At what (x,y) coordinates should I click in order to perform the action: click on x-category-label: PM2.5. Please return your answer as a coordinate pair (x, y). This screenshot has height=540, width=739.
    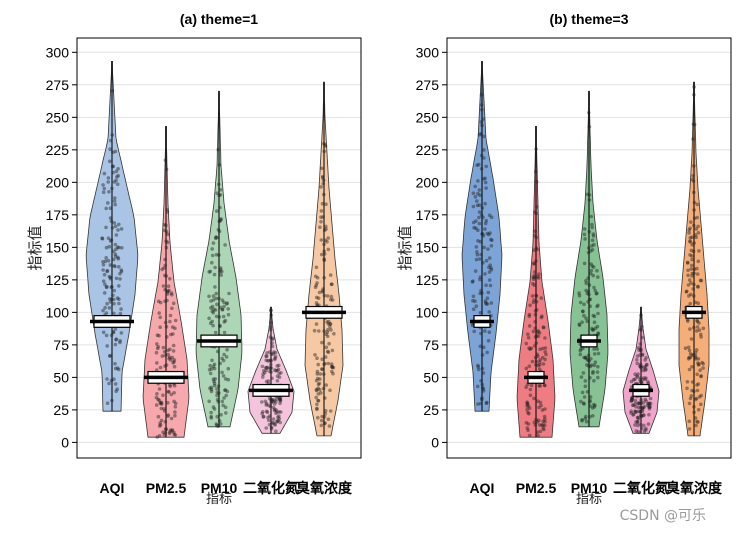
    Looking at the image, I should click on (536, 488).